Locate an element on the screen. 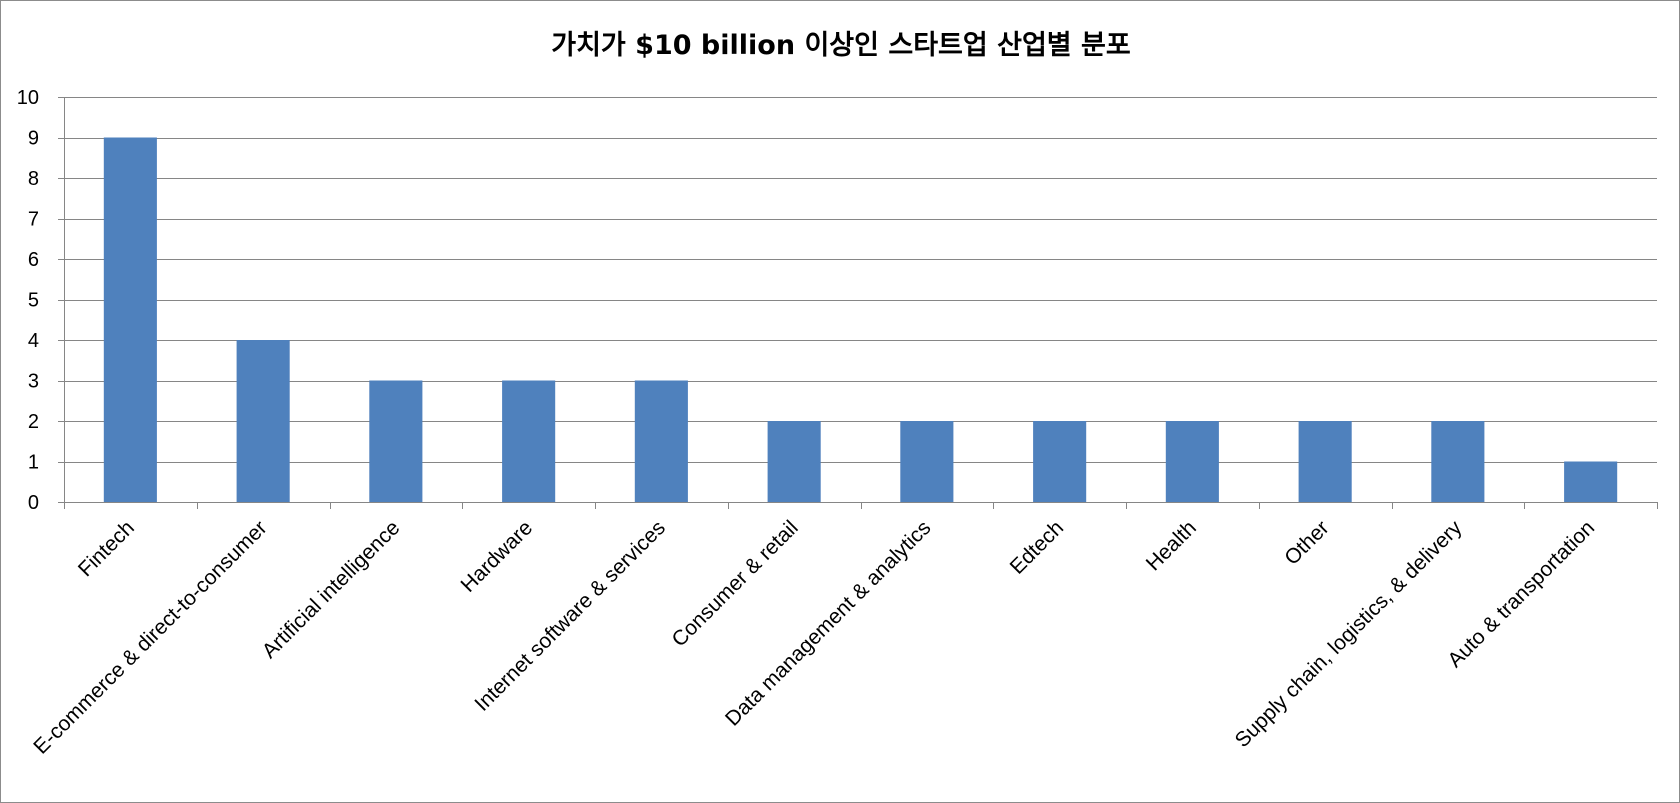  x-category-label: Health is located at coordinates (1171, 545).